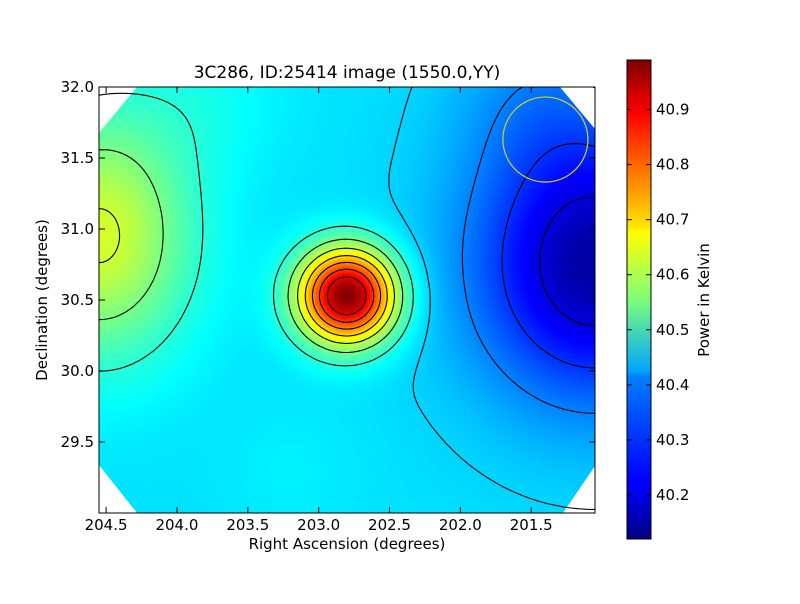 This screenshot has width=800, height=604. I want to click on y-axis-label: Declination (degrees), so click(42, 300).